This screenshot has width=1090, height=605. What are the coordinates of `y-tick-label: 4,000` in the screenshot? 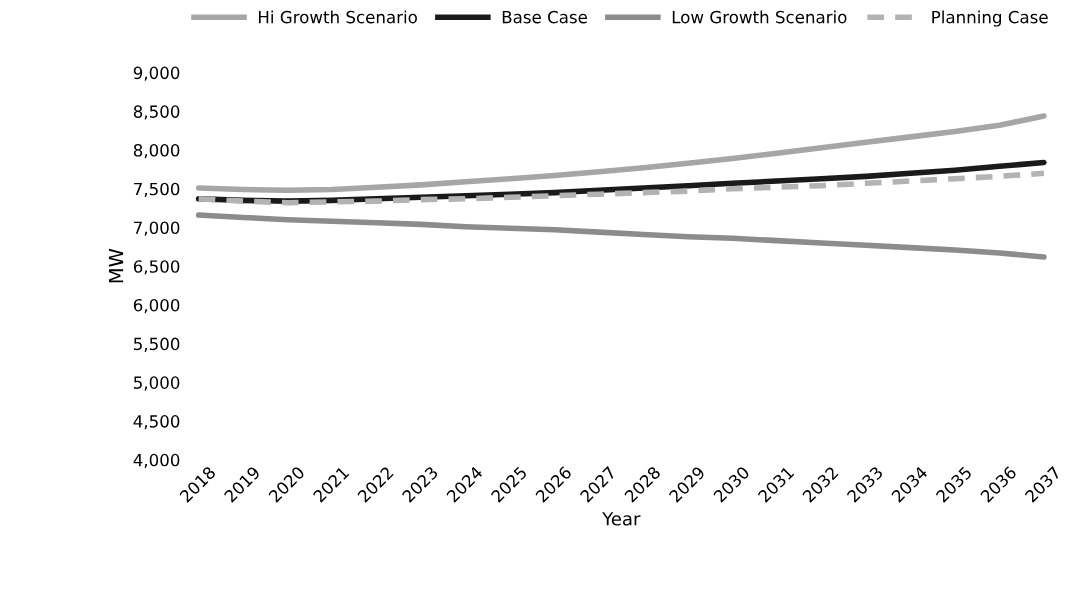 It's located at (156, 461).